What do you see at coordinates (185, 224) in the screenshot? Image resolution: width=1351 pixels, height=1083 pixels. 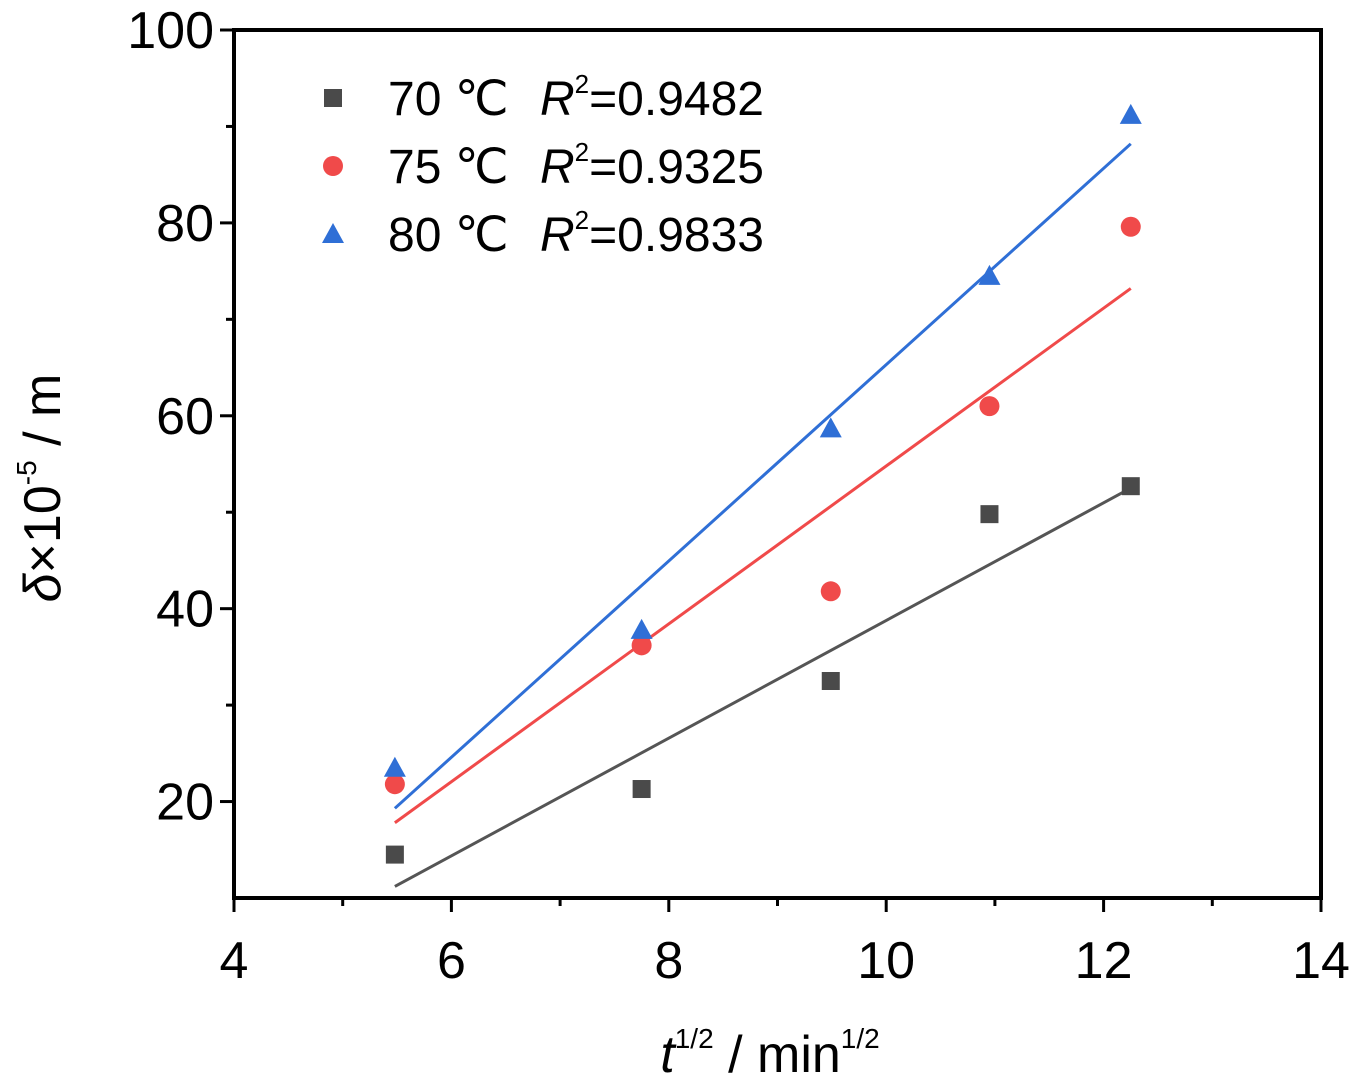 I see `y-tick-label: 80` at bounding box center [185, 224].